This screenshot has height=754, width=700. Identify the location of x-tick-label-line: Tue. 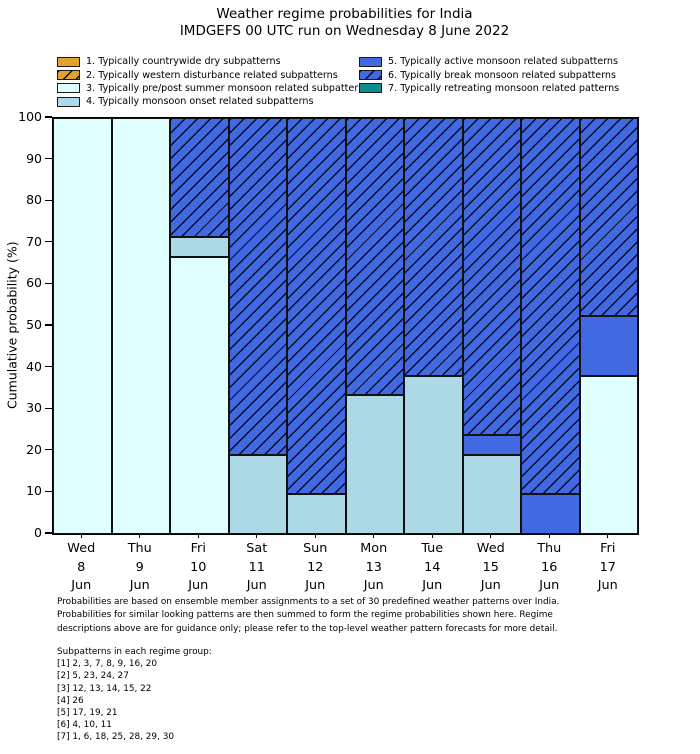
(432, 548).